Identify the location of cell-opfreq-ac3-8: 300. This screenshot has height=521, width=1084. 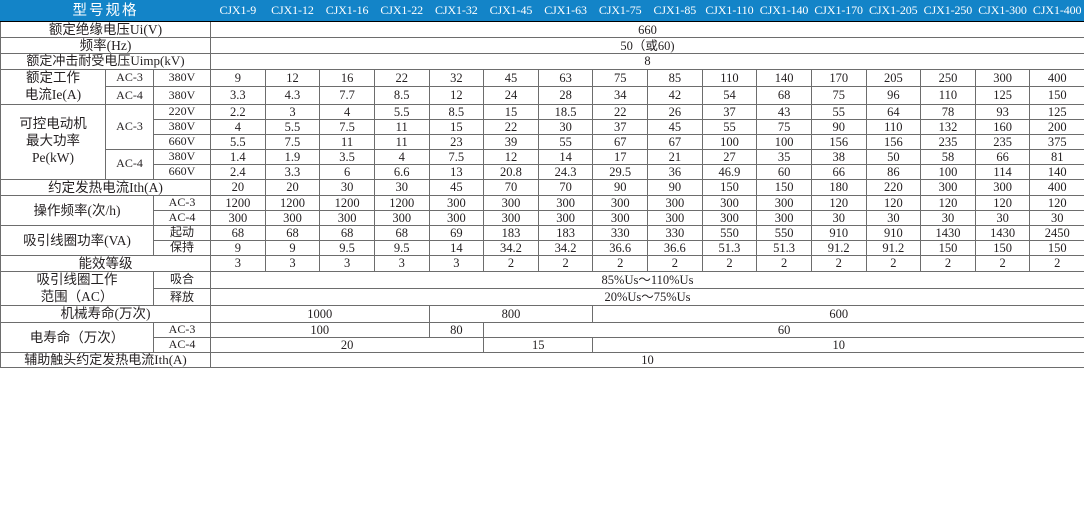
(675, 202).